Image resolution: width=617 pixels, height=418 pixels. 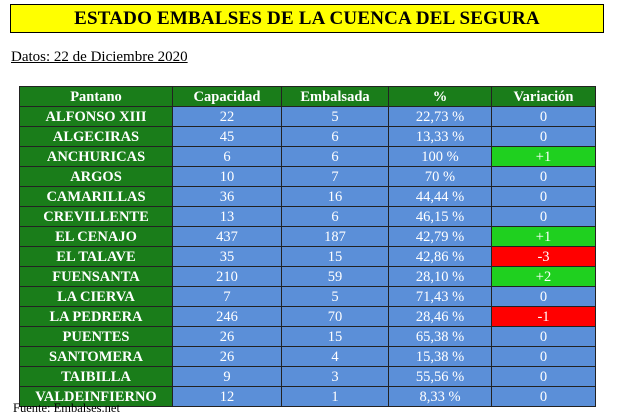 What do you see at coordinates (440, 196) in the screenshot?
I see `percent-cell: 44,44 %` at bounding box center [440, 196].